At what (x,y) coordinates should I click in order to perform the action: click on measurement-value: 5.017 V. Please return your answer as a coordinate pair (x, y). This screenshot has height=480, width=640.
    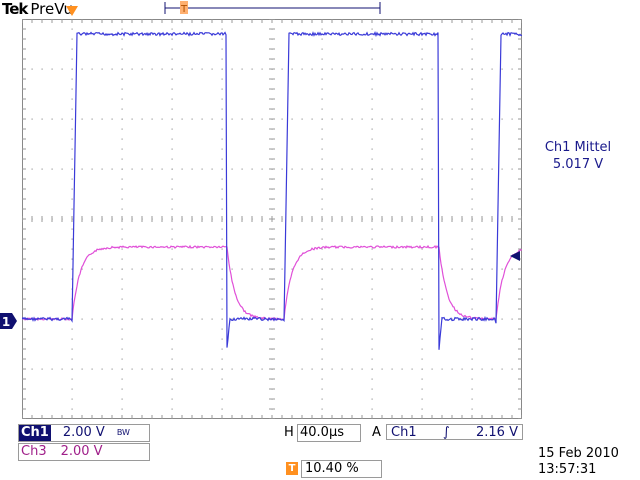
    Looking at the image, I should click on (578, 164).